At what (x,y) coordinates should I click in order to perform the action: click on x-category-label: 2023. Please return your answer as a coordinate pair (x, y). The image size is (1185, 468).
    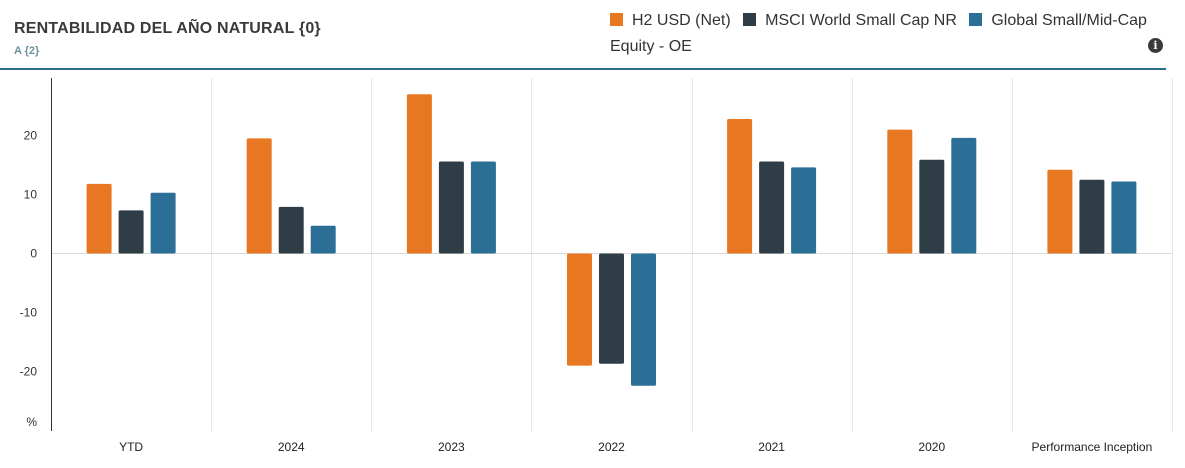
    Looking at the image, I should click on (451, 447).